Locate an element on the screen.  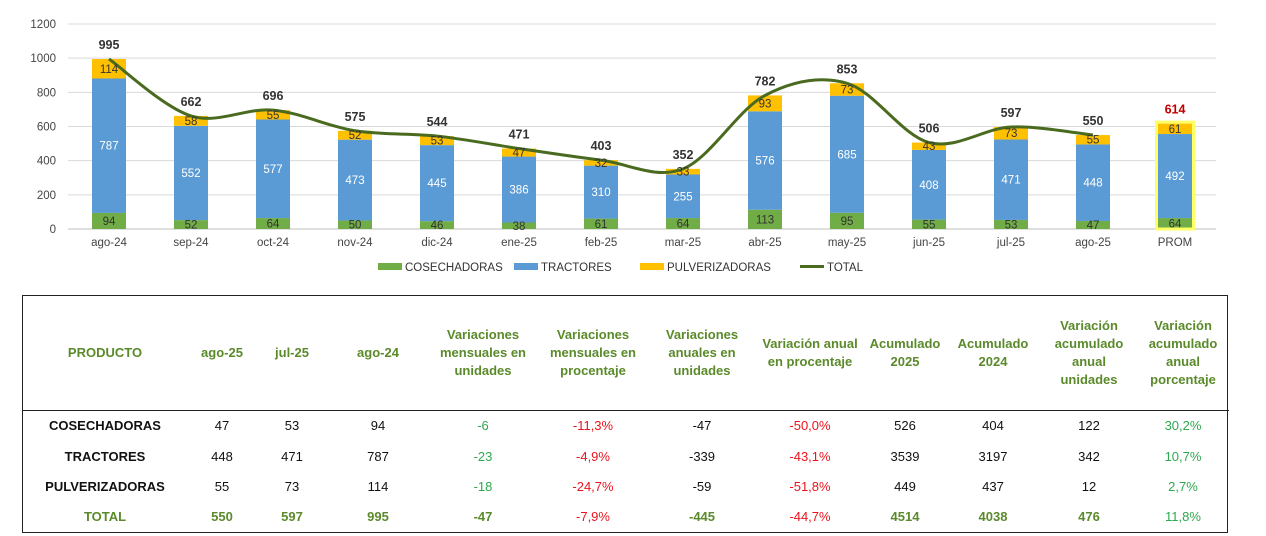
total-label: 597 is located at coordinates (1011, 113).